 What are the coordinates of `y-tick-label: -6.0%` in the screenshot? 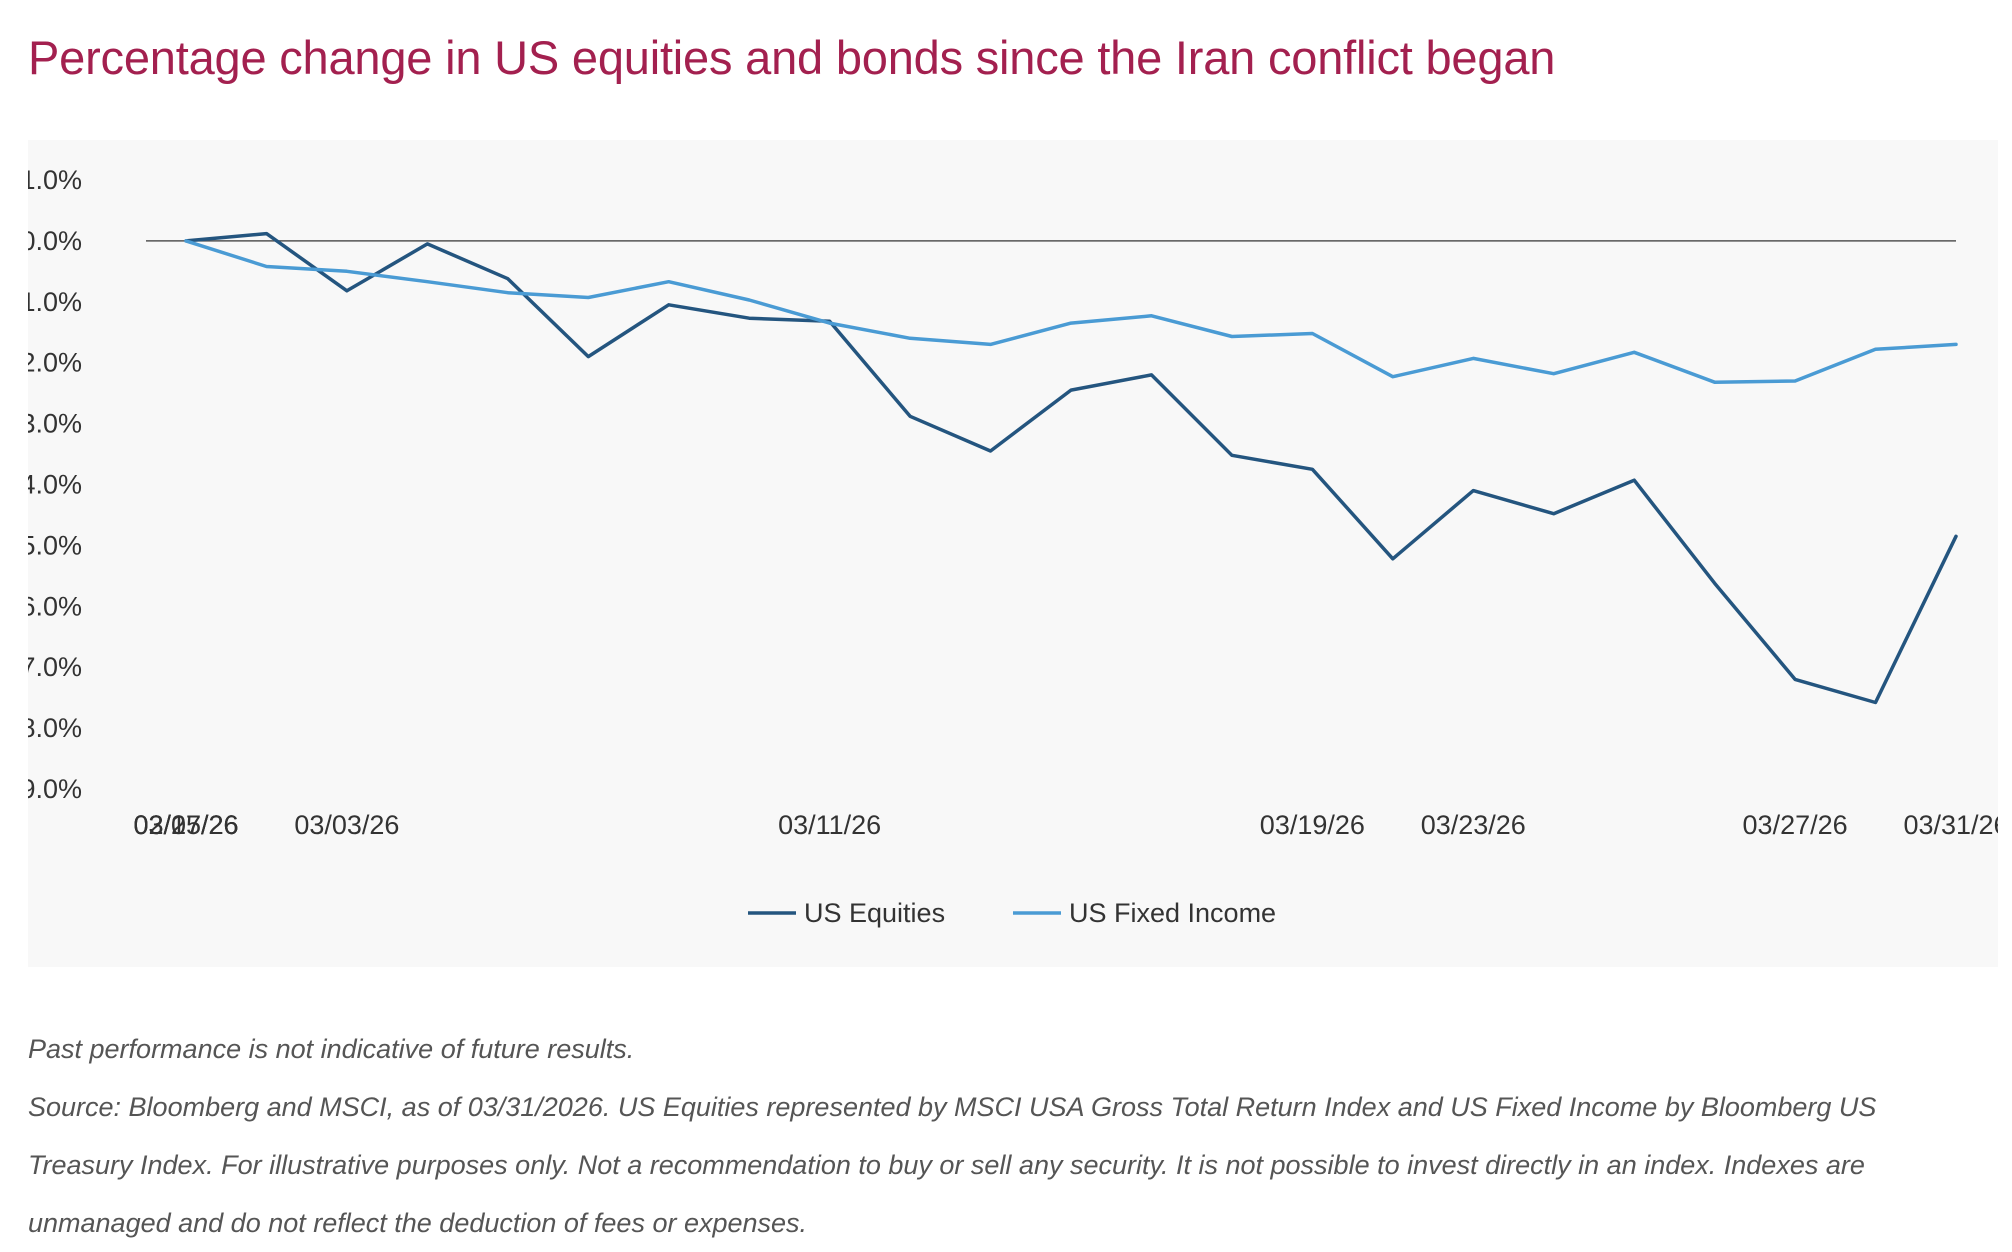 It's located at (55, 606).